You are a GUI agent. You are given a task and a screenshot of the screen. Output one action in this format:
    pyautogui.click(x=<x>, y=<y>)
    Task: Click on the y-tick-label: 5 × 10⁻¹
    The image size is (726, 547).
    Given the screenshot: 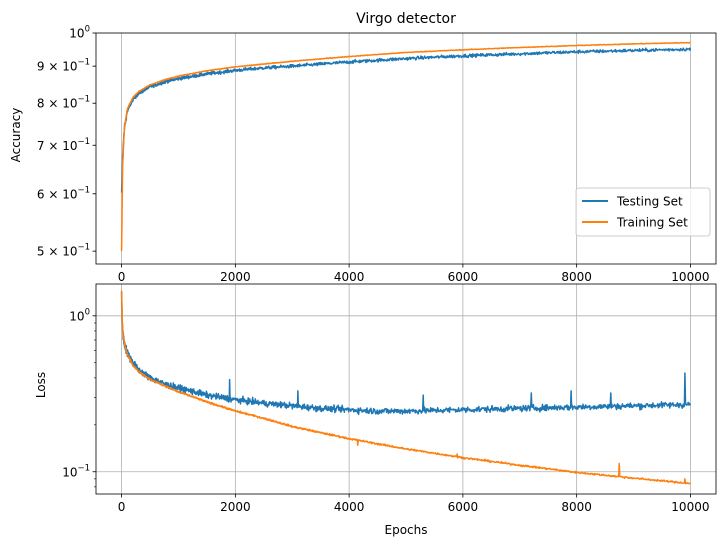 What is the action you would take?
    pyautogui.click(x=63, y=251)
    